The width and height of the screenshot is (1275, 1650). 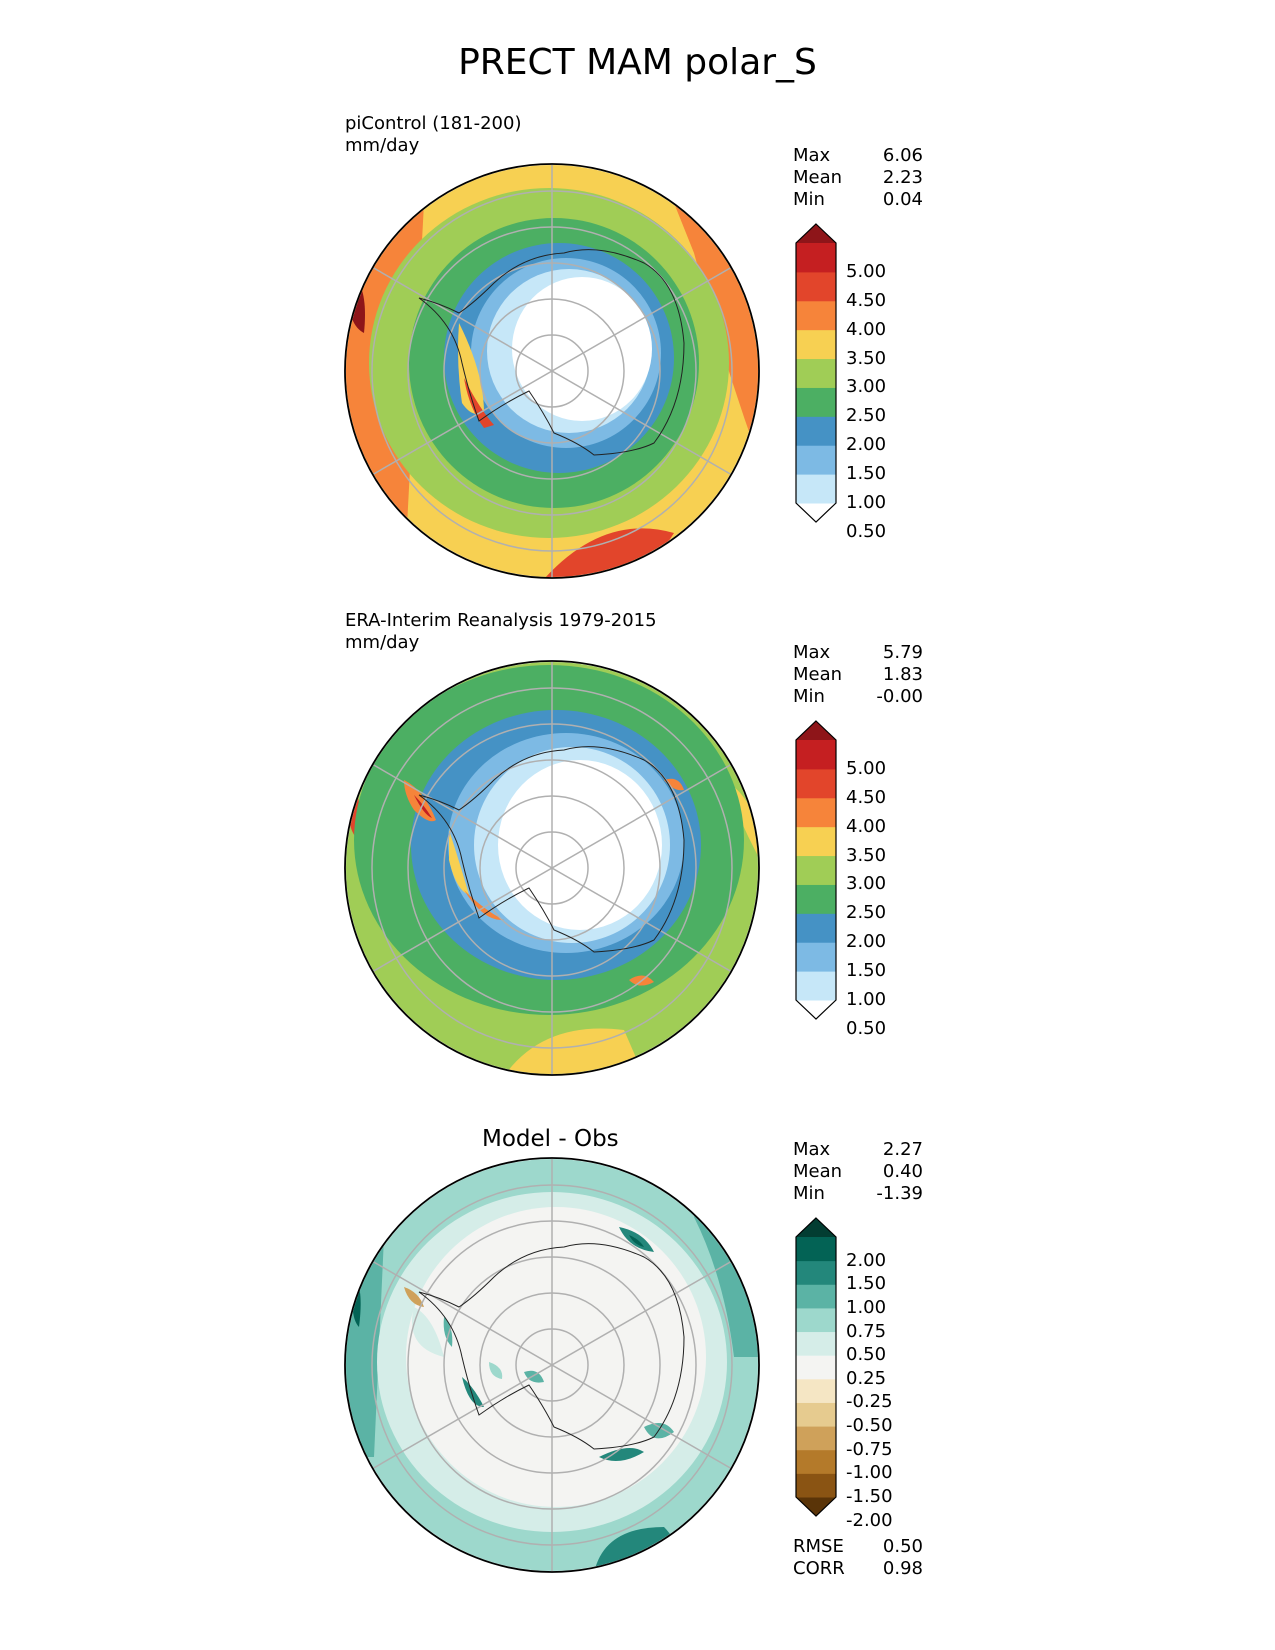 I want to click on panel1-stats: Max 6.06 Mean 2.23 Min 0.04, so click(x=858, y=178).